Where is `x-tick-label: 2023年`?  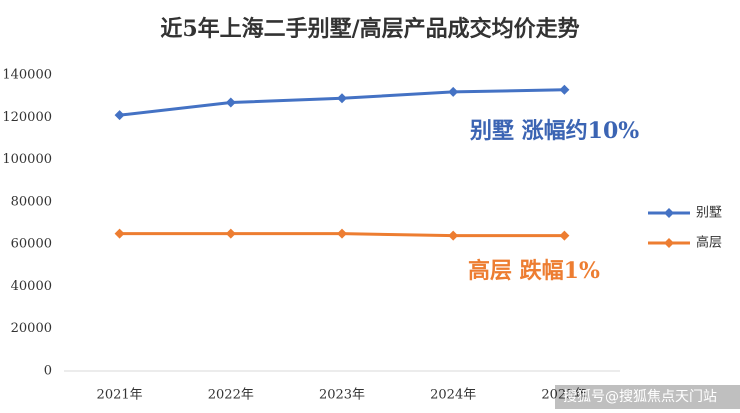
x-tick-label: 2023年 is located at coordinates (342, 395).